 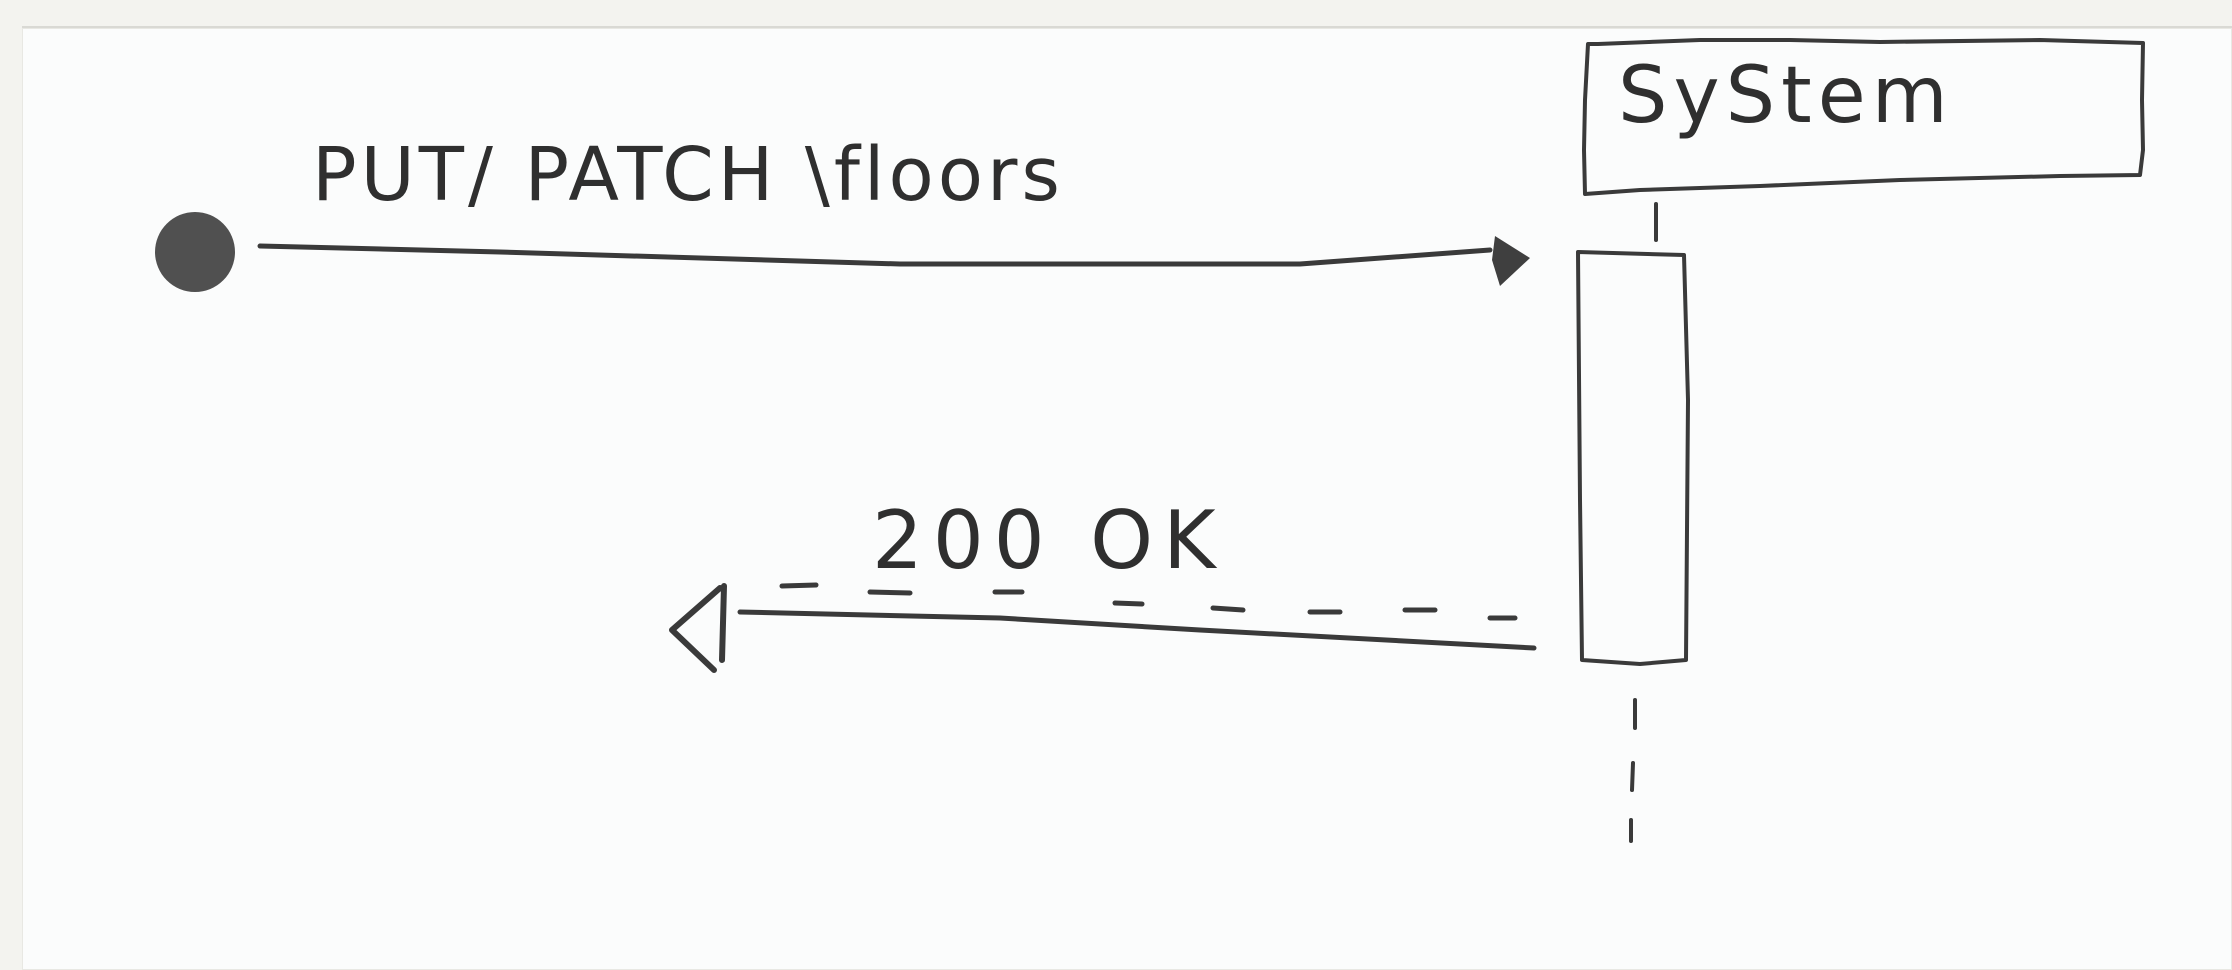 I want to click on request-label: PUT/ PATCH \floors, so click(x=688, y=175).